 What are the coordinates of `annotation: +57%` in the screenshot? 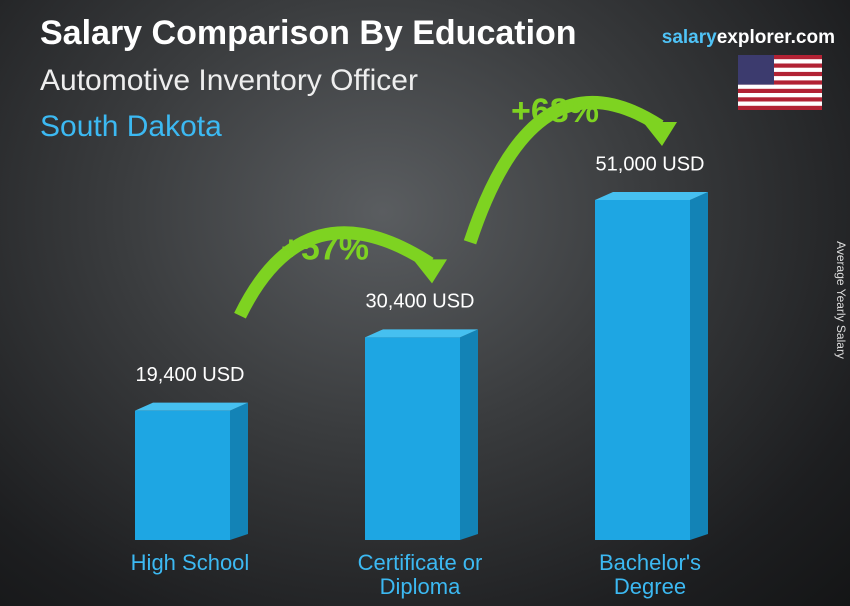 It's located at (325, 248).